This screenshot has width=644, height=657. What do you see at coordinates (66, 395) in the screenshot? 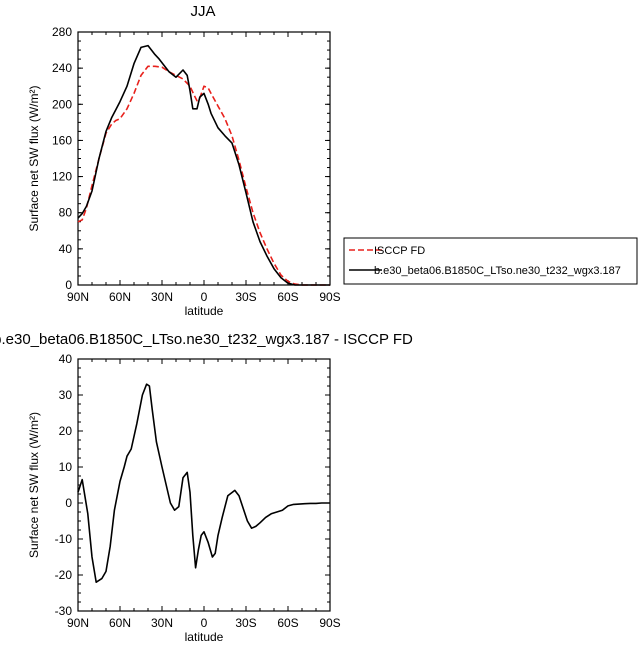
I see `bottom-y-tick-label: 30` at bounding box center [66, 395].